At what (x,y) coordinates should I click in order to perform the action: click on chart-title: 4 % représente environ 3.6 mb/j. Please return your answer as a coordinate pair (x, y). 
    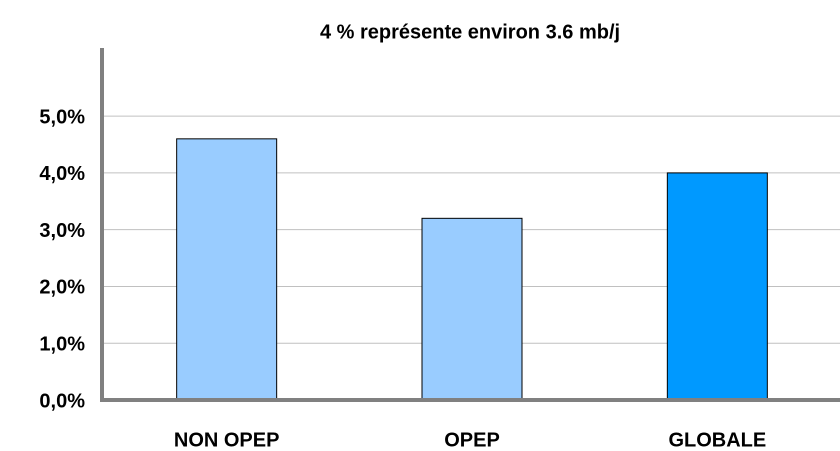
    Looking at the image, I should click on (470, 32).